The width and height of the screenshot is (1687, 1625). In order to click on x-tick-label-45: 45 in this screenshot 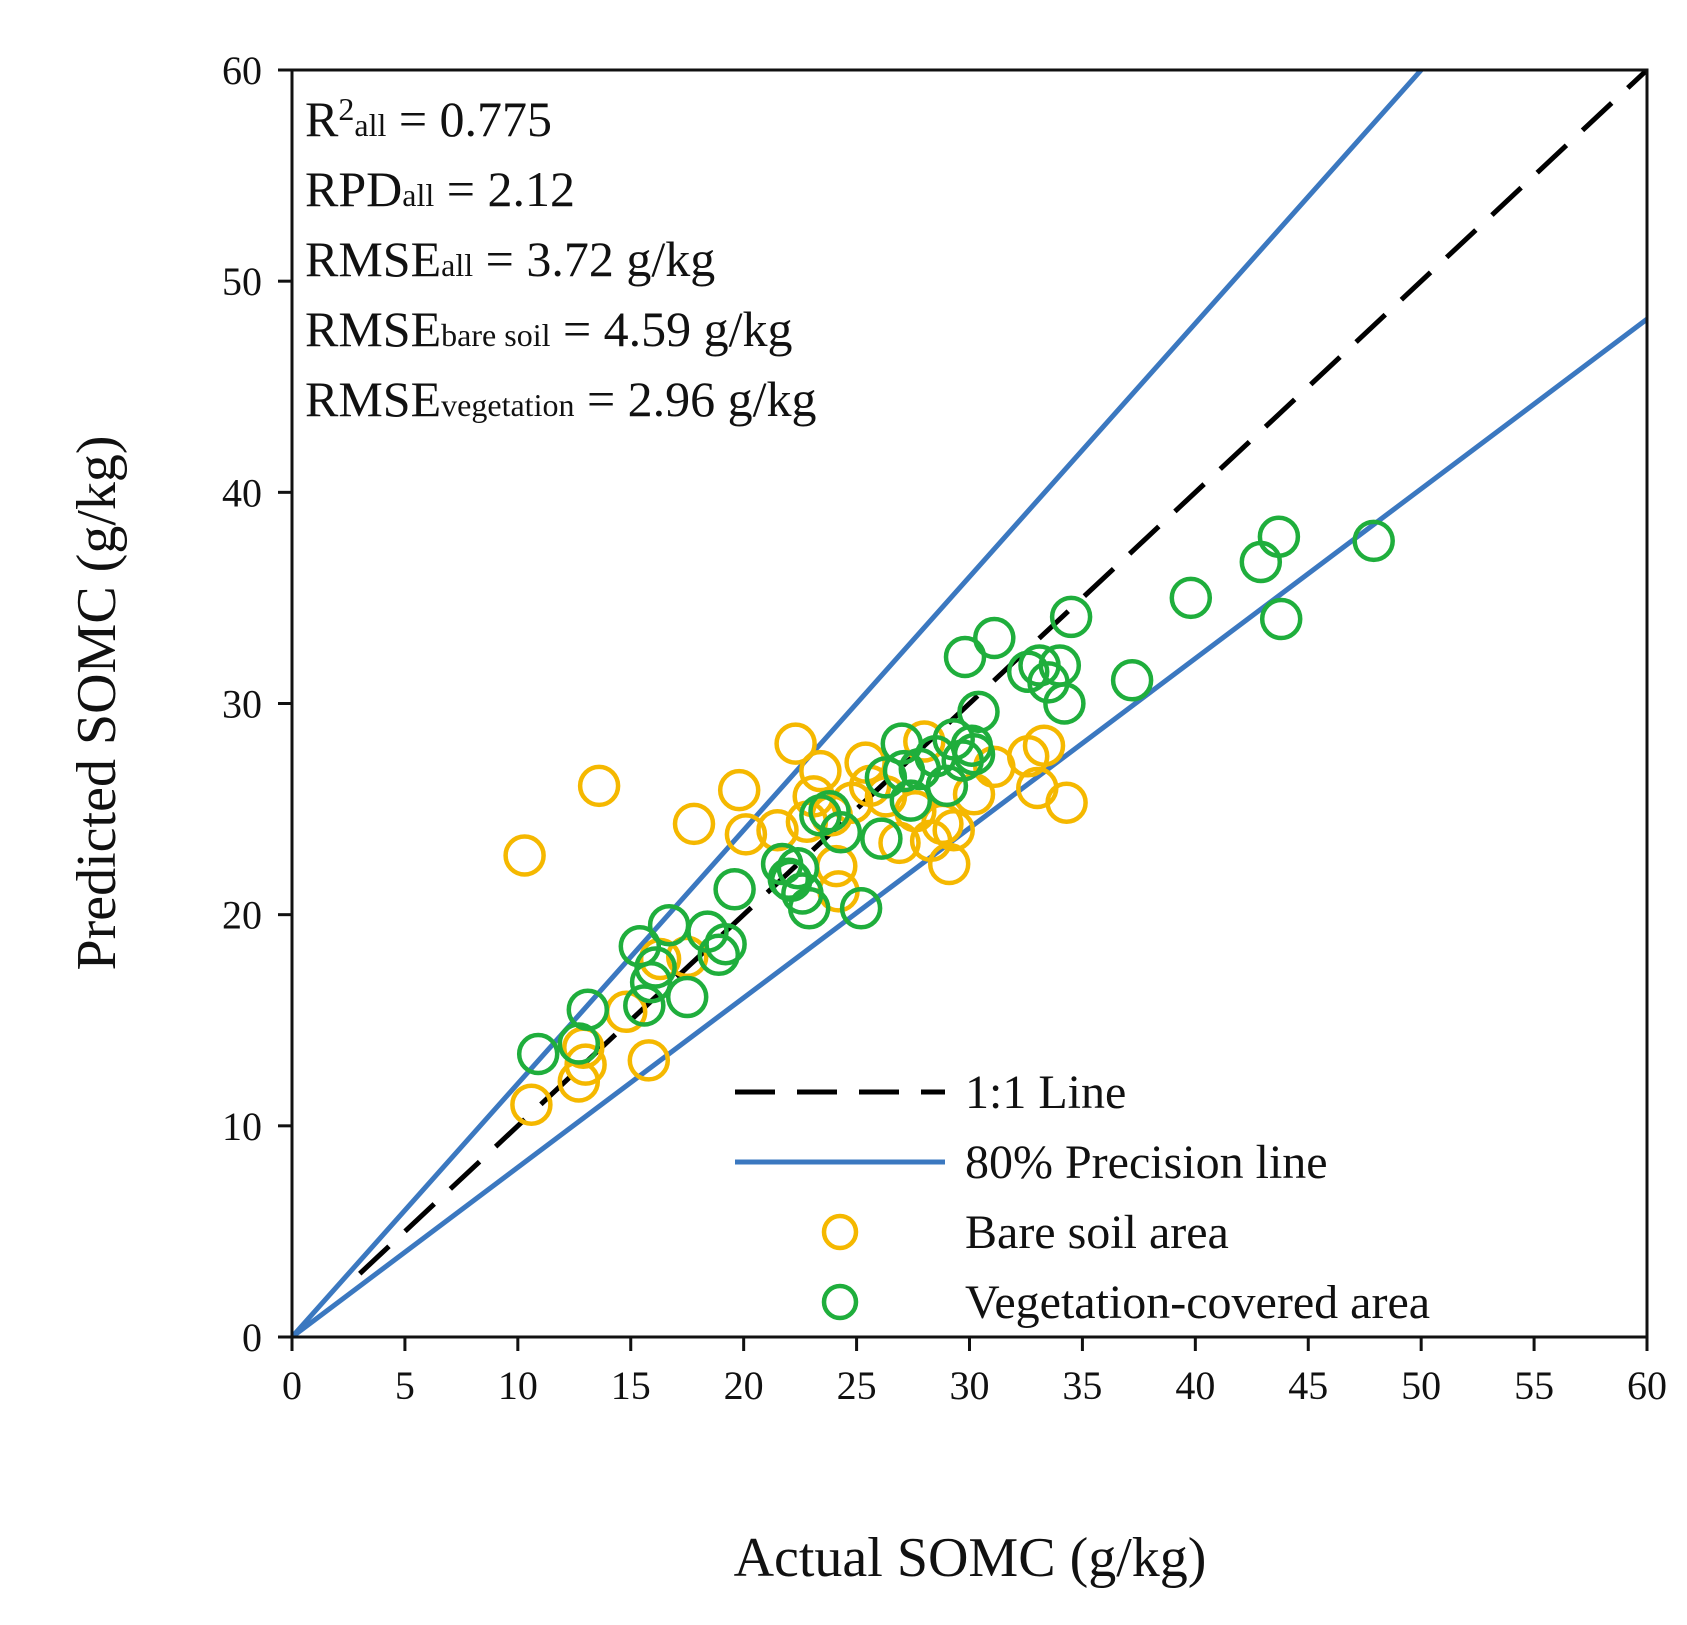, I will do `click(1308, 1385)`.